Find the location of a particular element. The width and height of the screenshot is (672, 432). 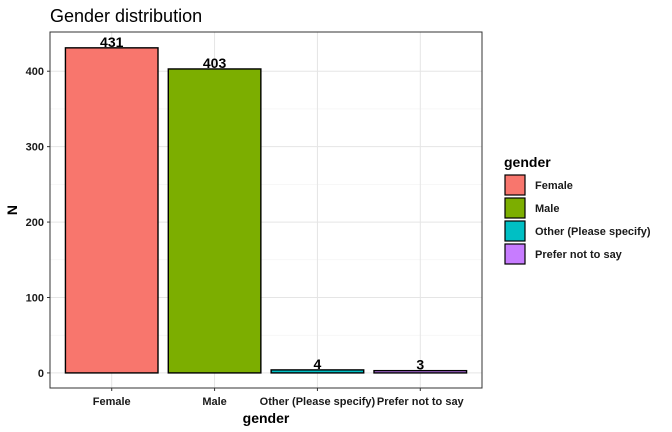

legend-label: Prefer not to say is located at coordinates (579, 255).